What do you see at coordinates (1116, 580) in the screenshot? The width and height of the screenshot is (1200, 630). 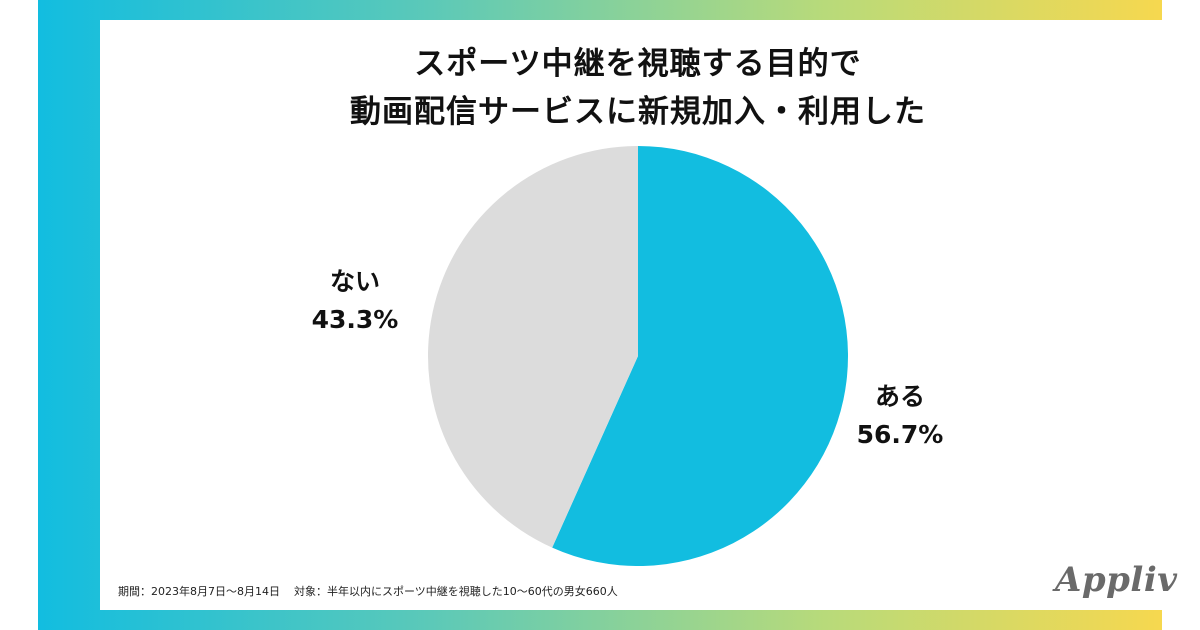 I see `appliv-logo: Appliv` at bounding box center [1116, 580].